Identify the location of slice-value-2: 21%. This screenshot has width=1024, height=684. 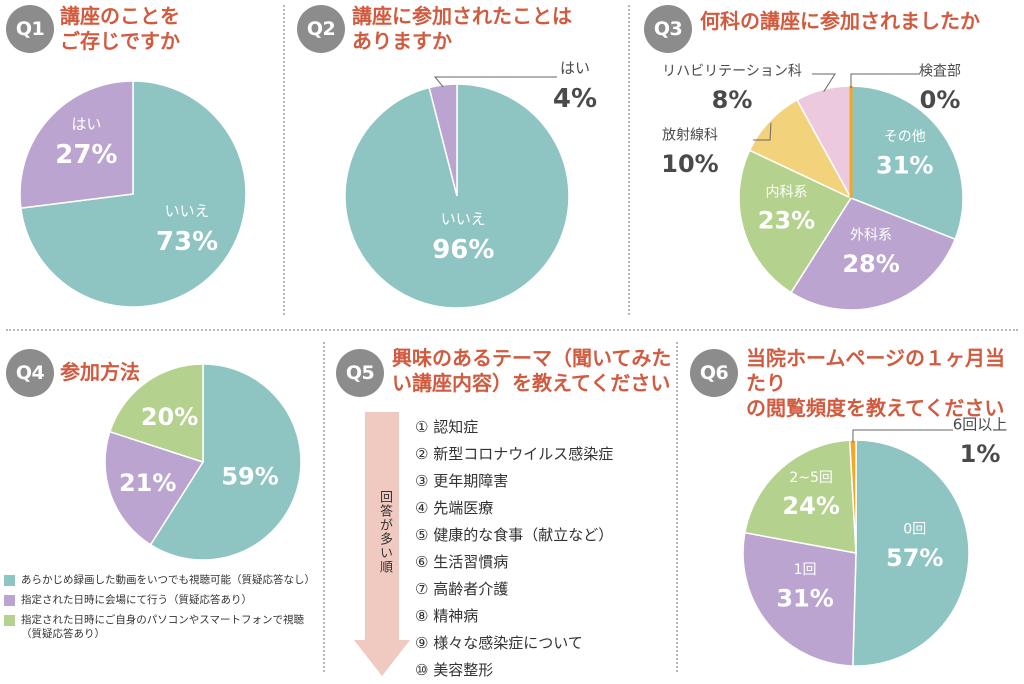
(147, 483).